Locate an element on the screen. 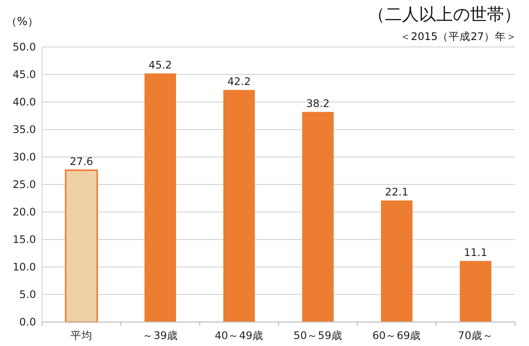 The image size is (529, 346). data-label: 22.1 is located at coordinates (396, 192).